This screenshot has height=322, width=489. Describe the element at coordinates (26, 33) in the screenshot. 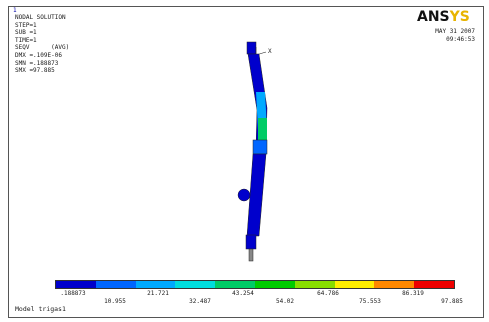

I see `info-line-sub: SUB =1` at that location.